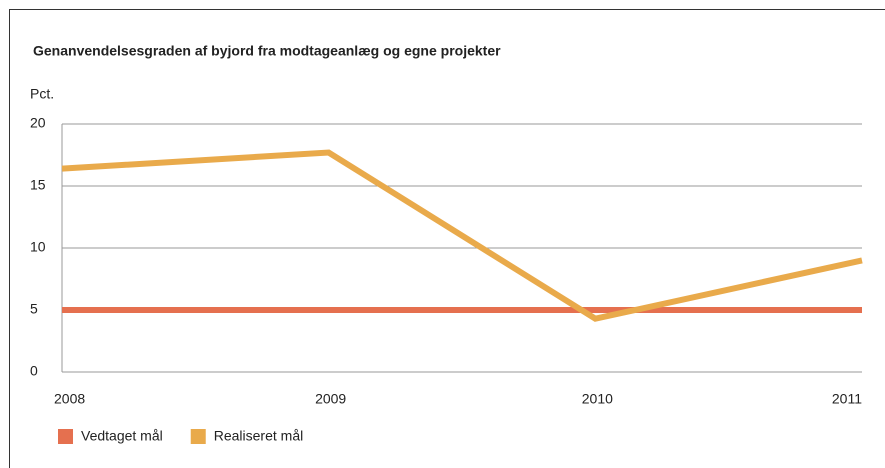 This screenshot has height=468, width=885. What do you see at coordinates (597, 399) in the screenshot?
I see `x-tick-label: 2010` at bounding box center [597, 399].